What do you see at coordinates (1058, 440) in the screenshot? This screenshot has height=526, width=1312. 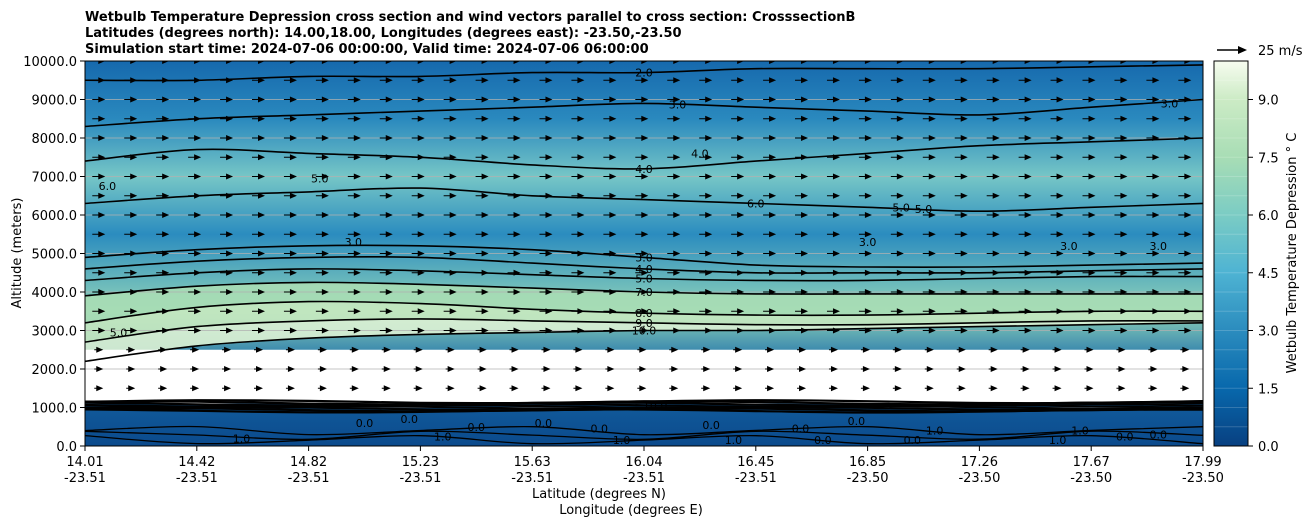 I see `contour-label: 1.0` at bounding box center [1058, 440].